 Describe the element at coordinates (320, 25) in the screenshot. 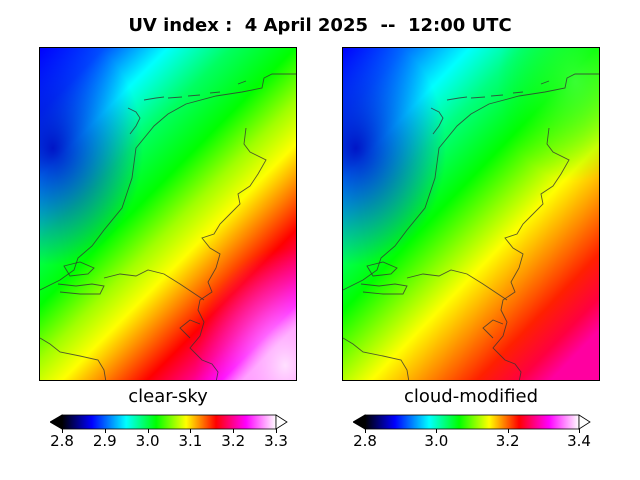

I see `figure-title: UV index : 4 April 2025 -- 12:00 UTC` at that location.